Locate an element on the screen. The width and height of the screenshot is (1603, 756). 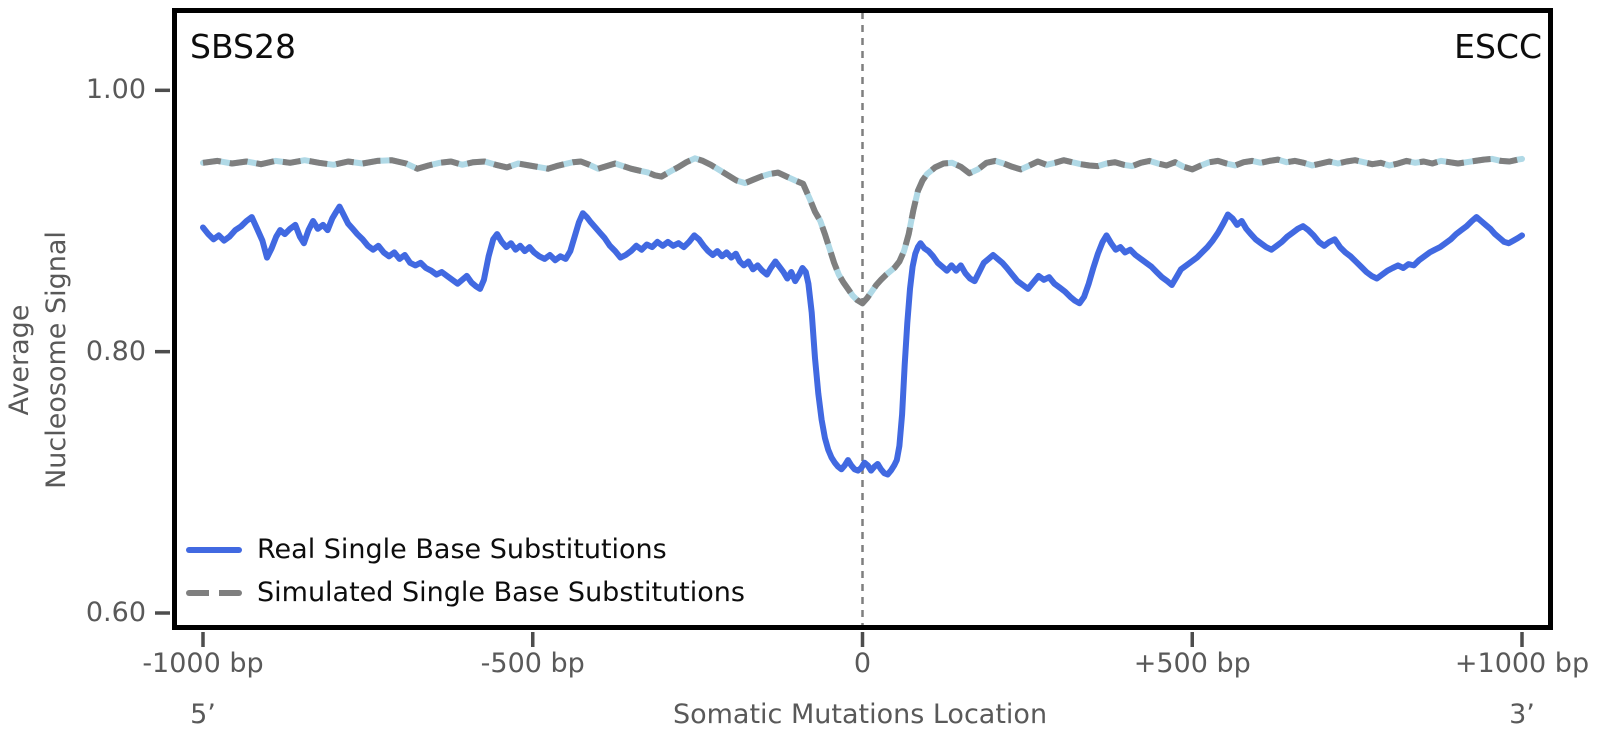
signature-label: SBS28 is located at coordinates (243, 46).